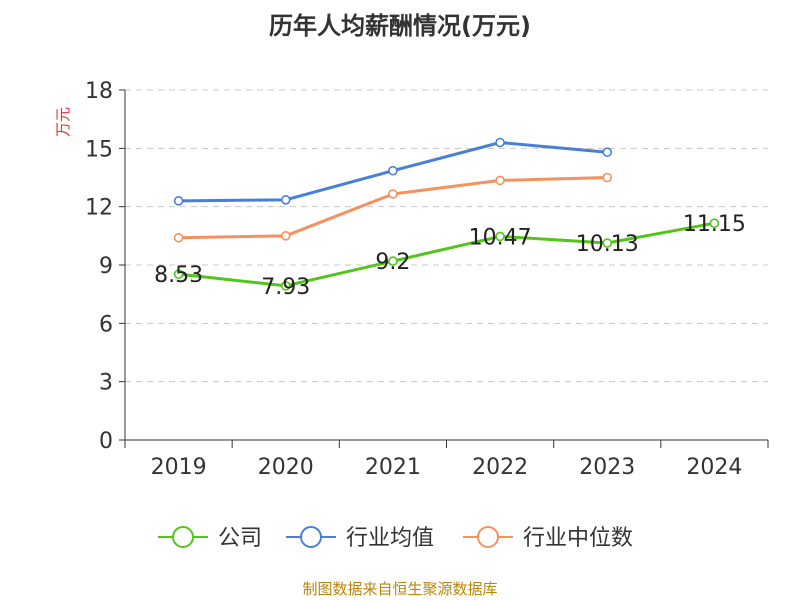 The height and width of the screenshot is (600, 800). I want to click on source-footer: 制图数据来自恒生聚源数据库, so click(400, 589).